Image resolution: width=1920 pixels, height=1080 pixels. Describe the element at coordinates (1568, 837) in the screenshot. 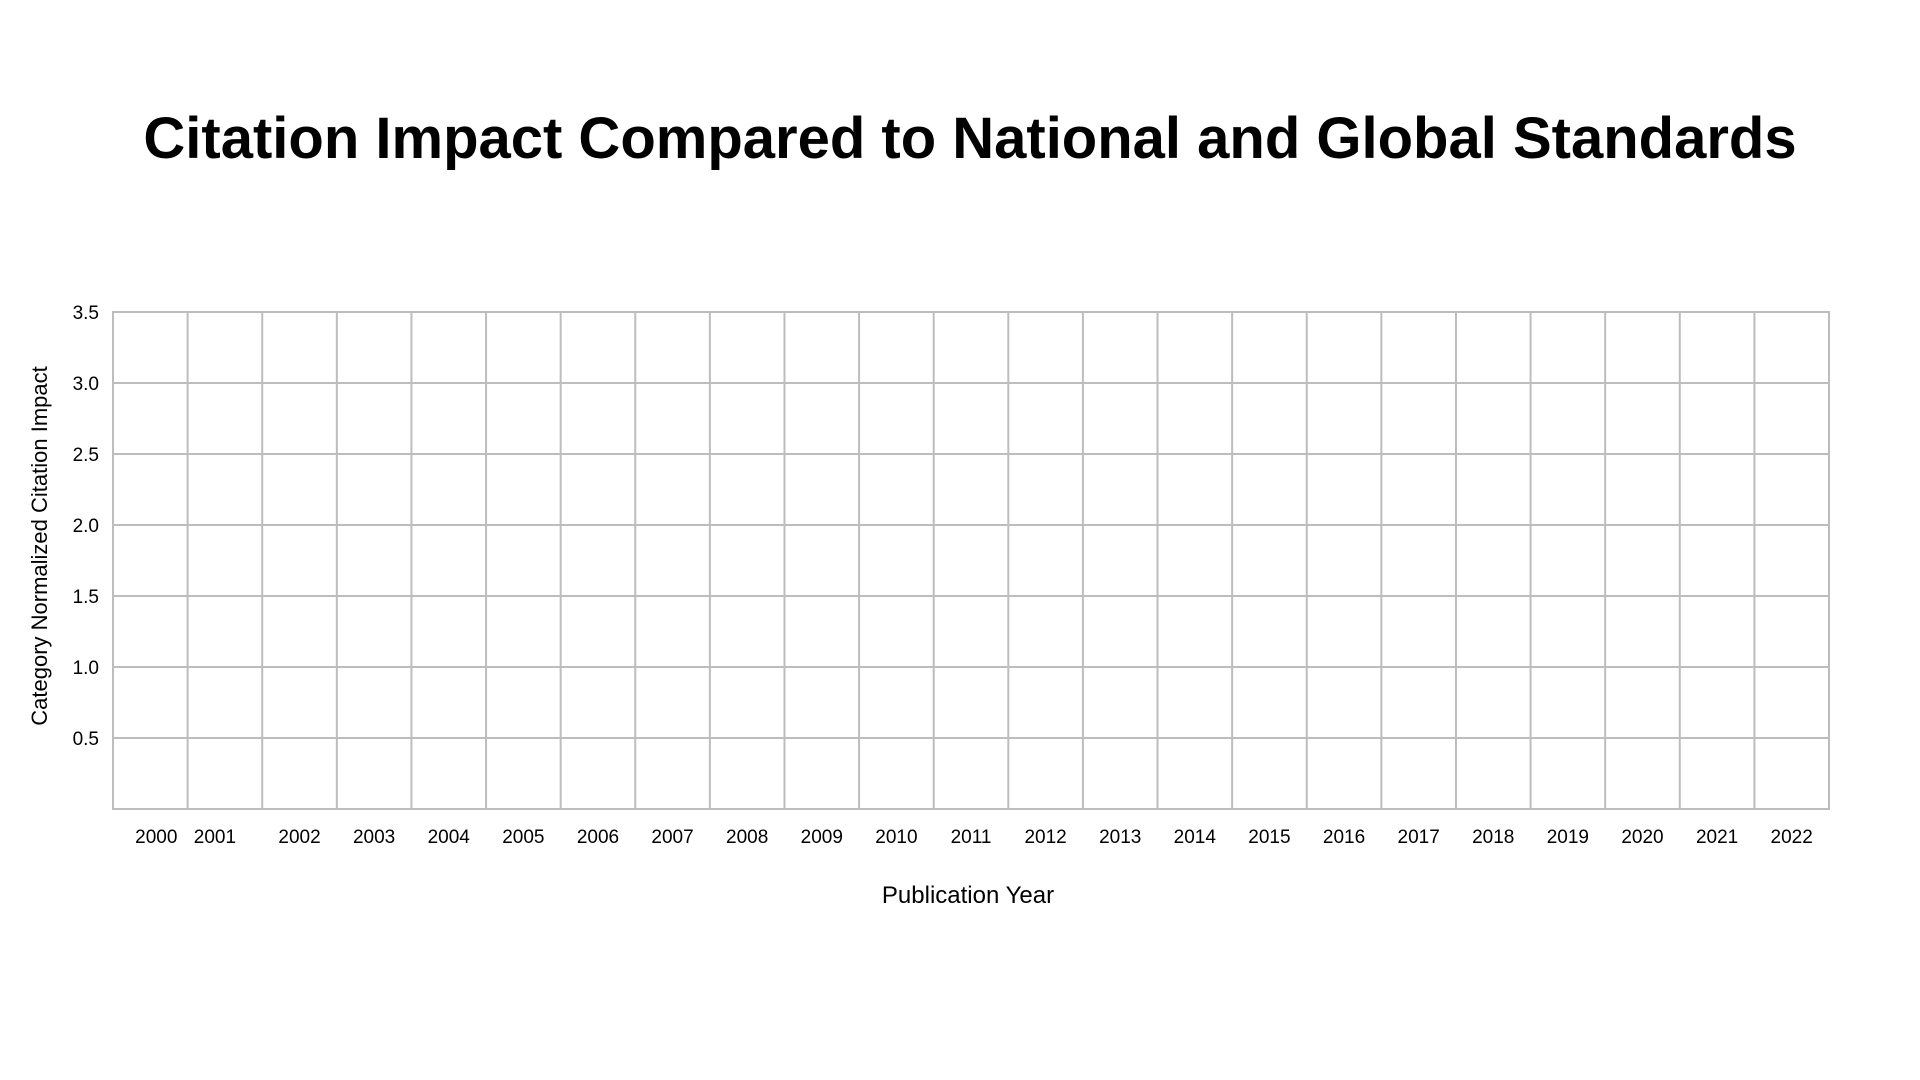

I see `x-tick-label: 2019` at that location.